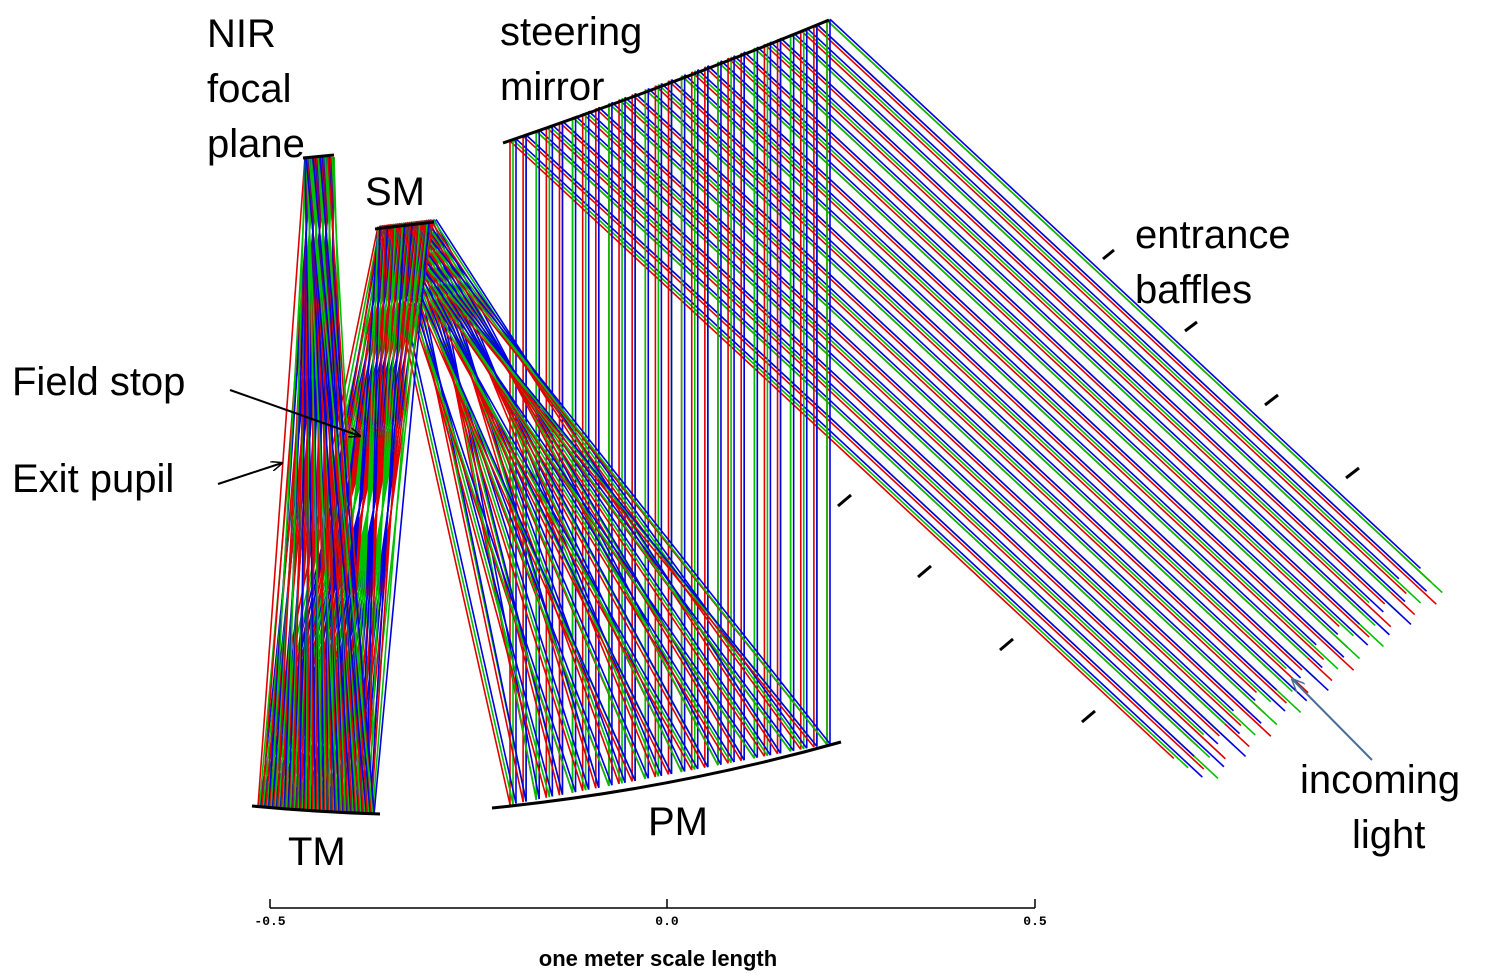  Describe the element at coordinates (667, 921) in the screenshot. I see `scale-tick-label: 0.0` at that location.